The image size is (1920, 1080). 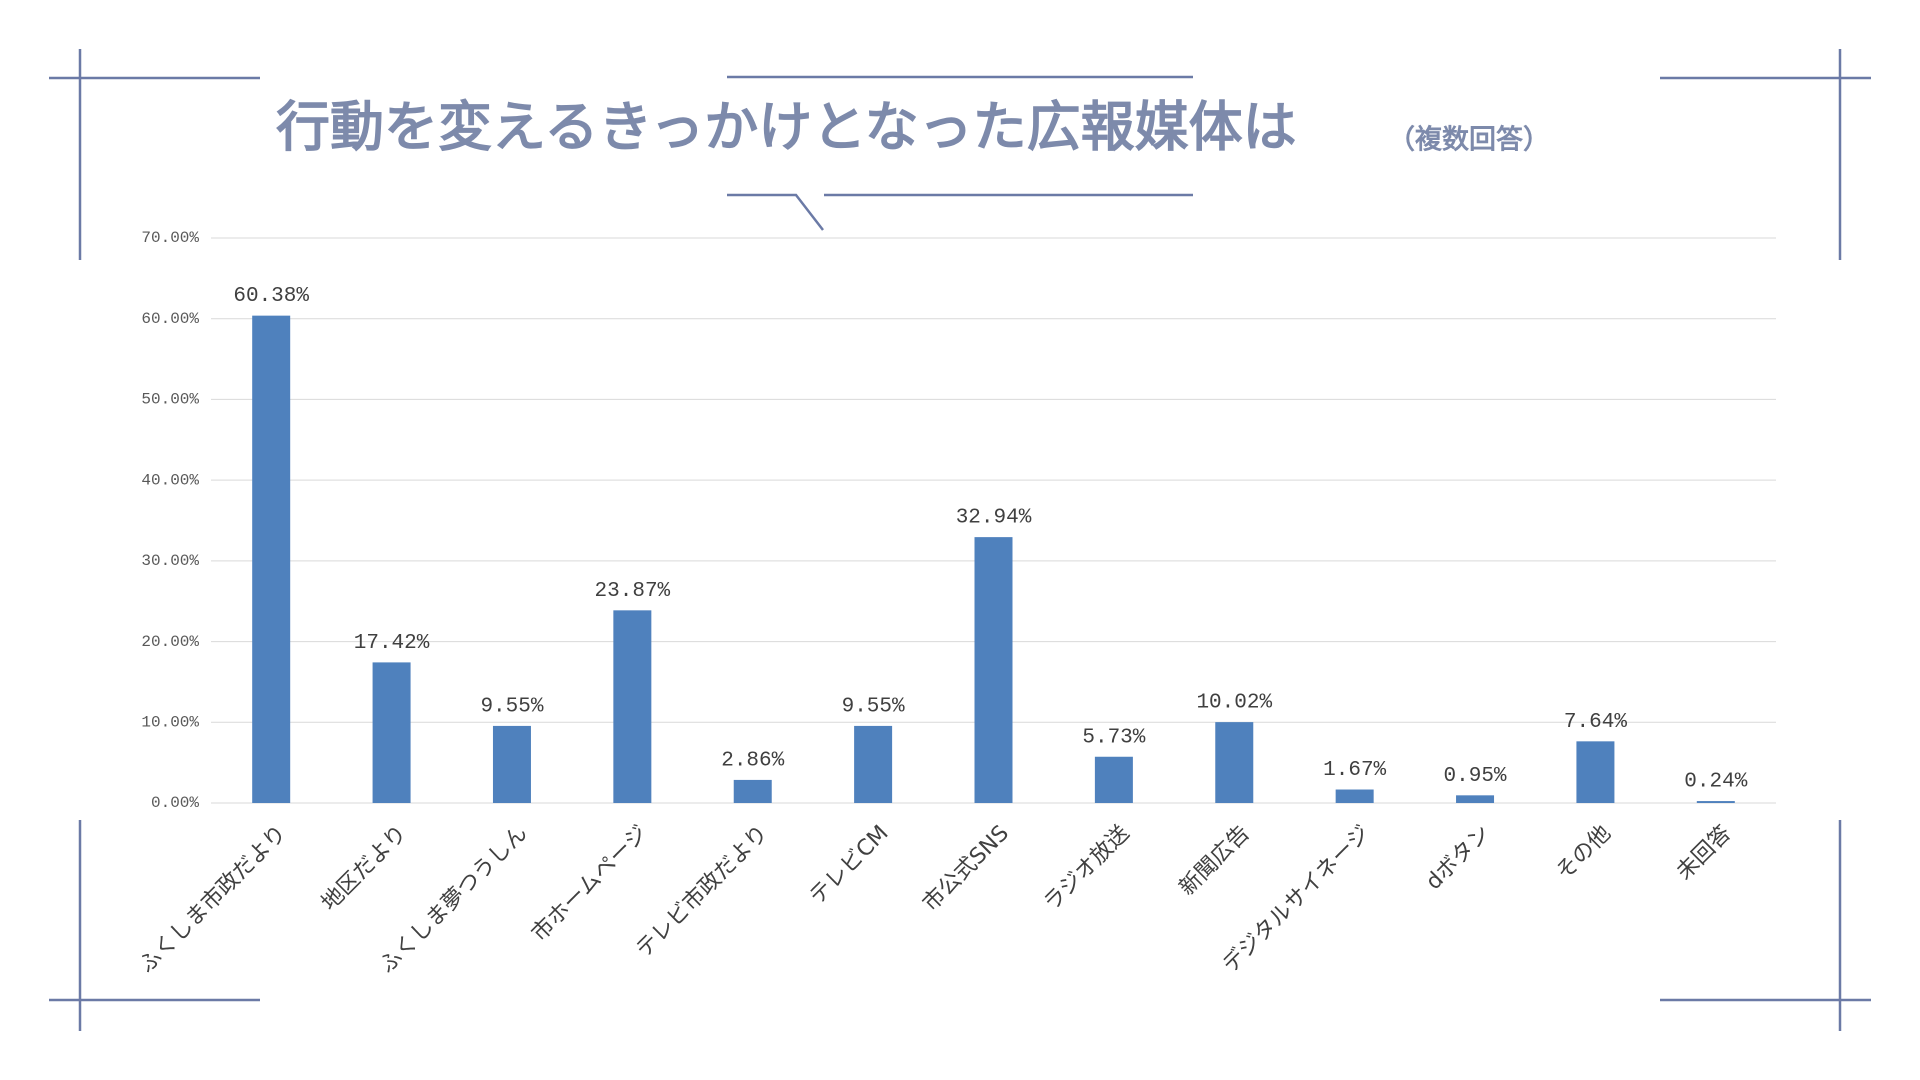 I want to click on x-tick-label: テレビCM, so click(x=849, y=865).